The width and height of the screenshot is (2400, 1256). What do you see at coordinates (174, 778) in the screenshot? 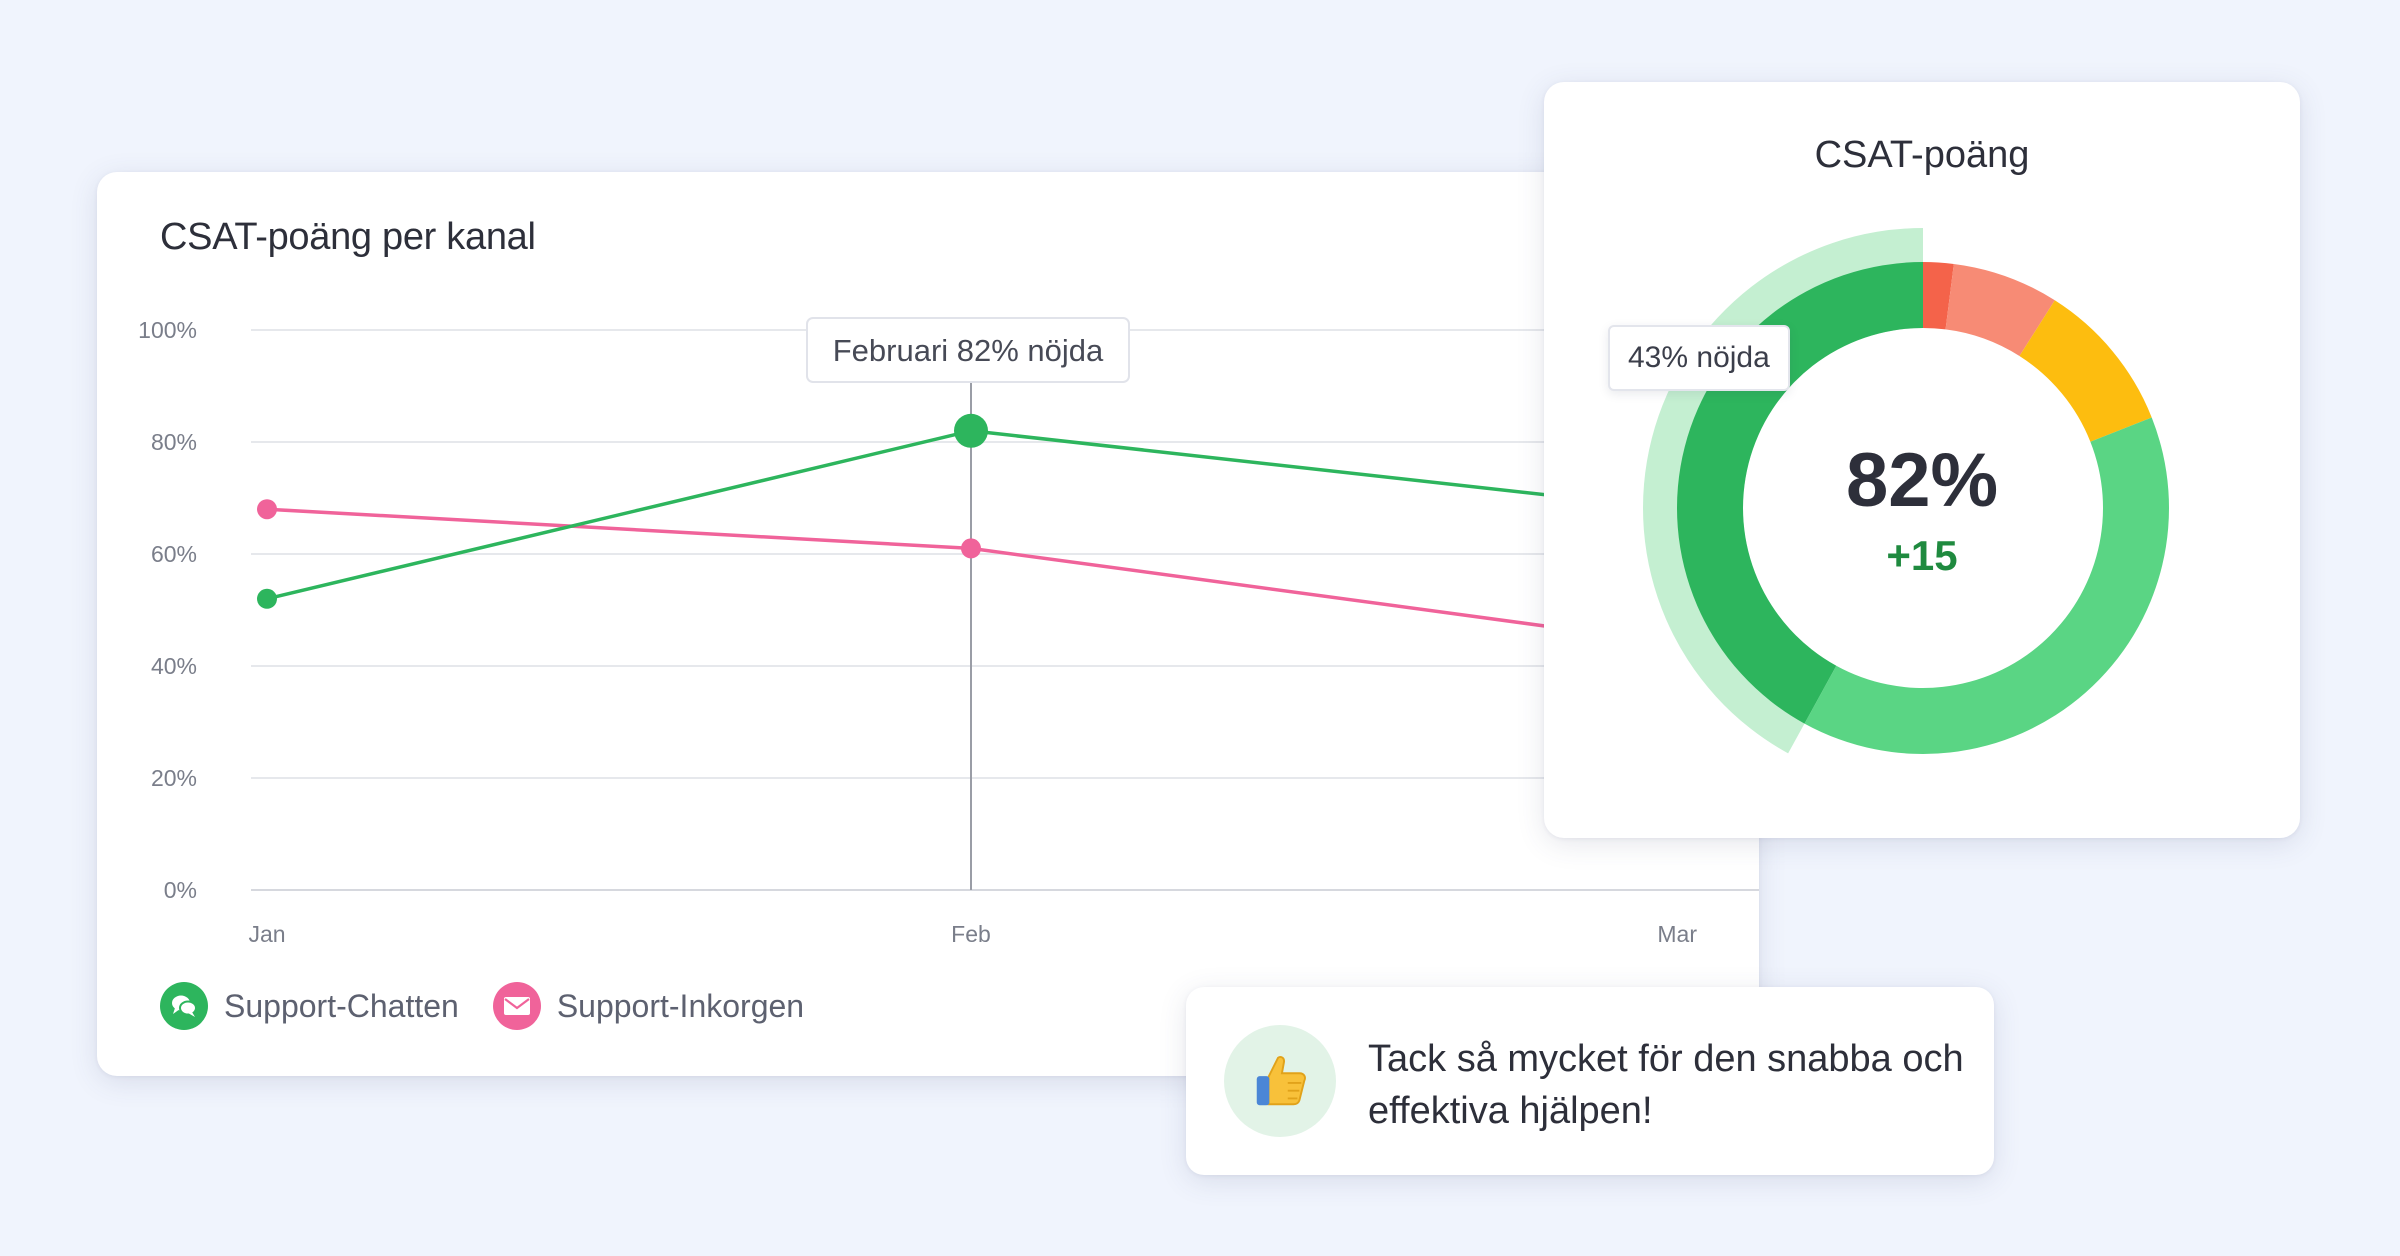
I see `y-tick-label: 20%` at bounding box center [174, 778].